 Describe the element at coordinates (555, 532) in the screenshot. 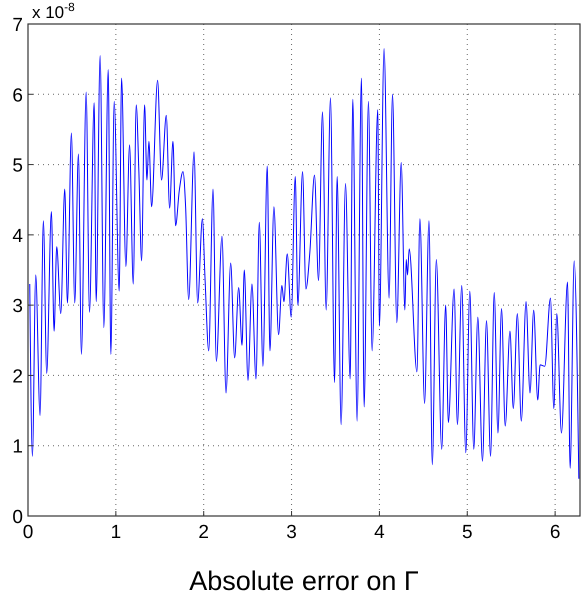

I see `x-tick-label: 6` at that location.